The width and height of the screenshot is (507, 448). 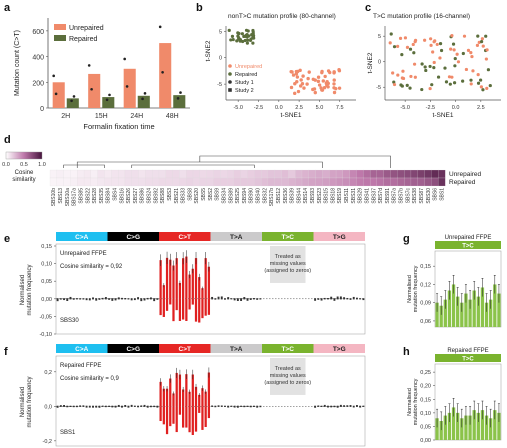 I want to click on cosine-text: Cosine similarity = 0,92, so click(x=91, y=267).